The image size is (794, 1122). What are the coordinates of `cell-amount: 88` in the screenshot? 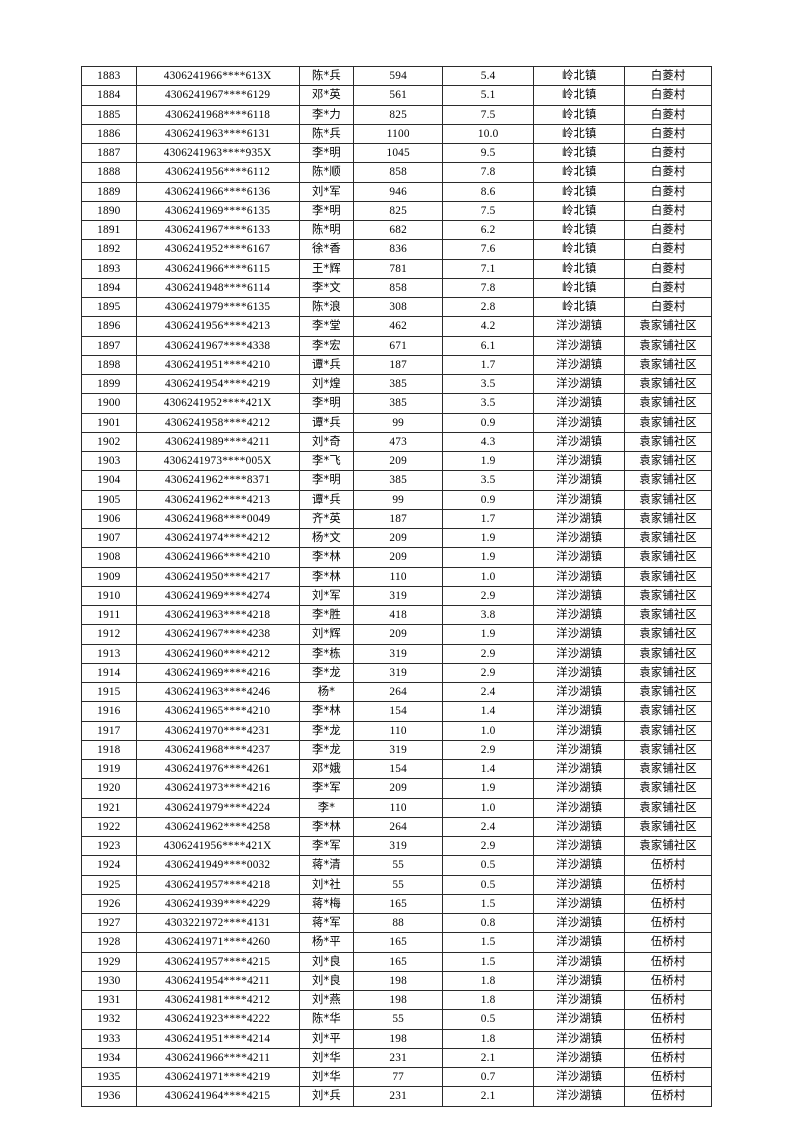 It's located at (398, 923).